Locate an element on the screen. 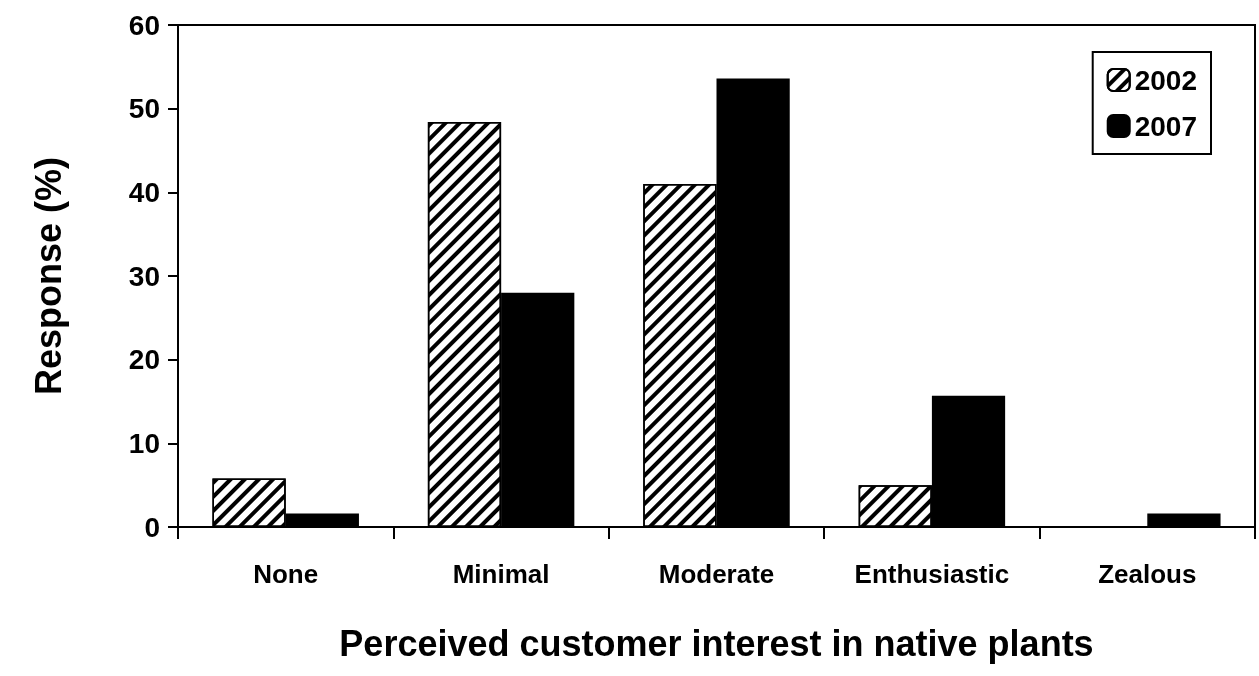  y-tick-label: 0 is located at coordinates (152, 527).